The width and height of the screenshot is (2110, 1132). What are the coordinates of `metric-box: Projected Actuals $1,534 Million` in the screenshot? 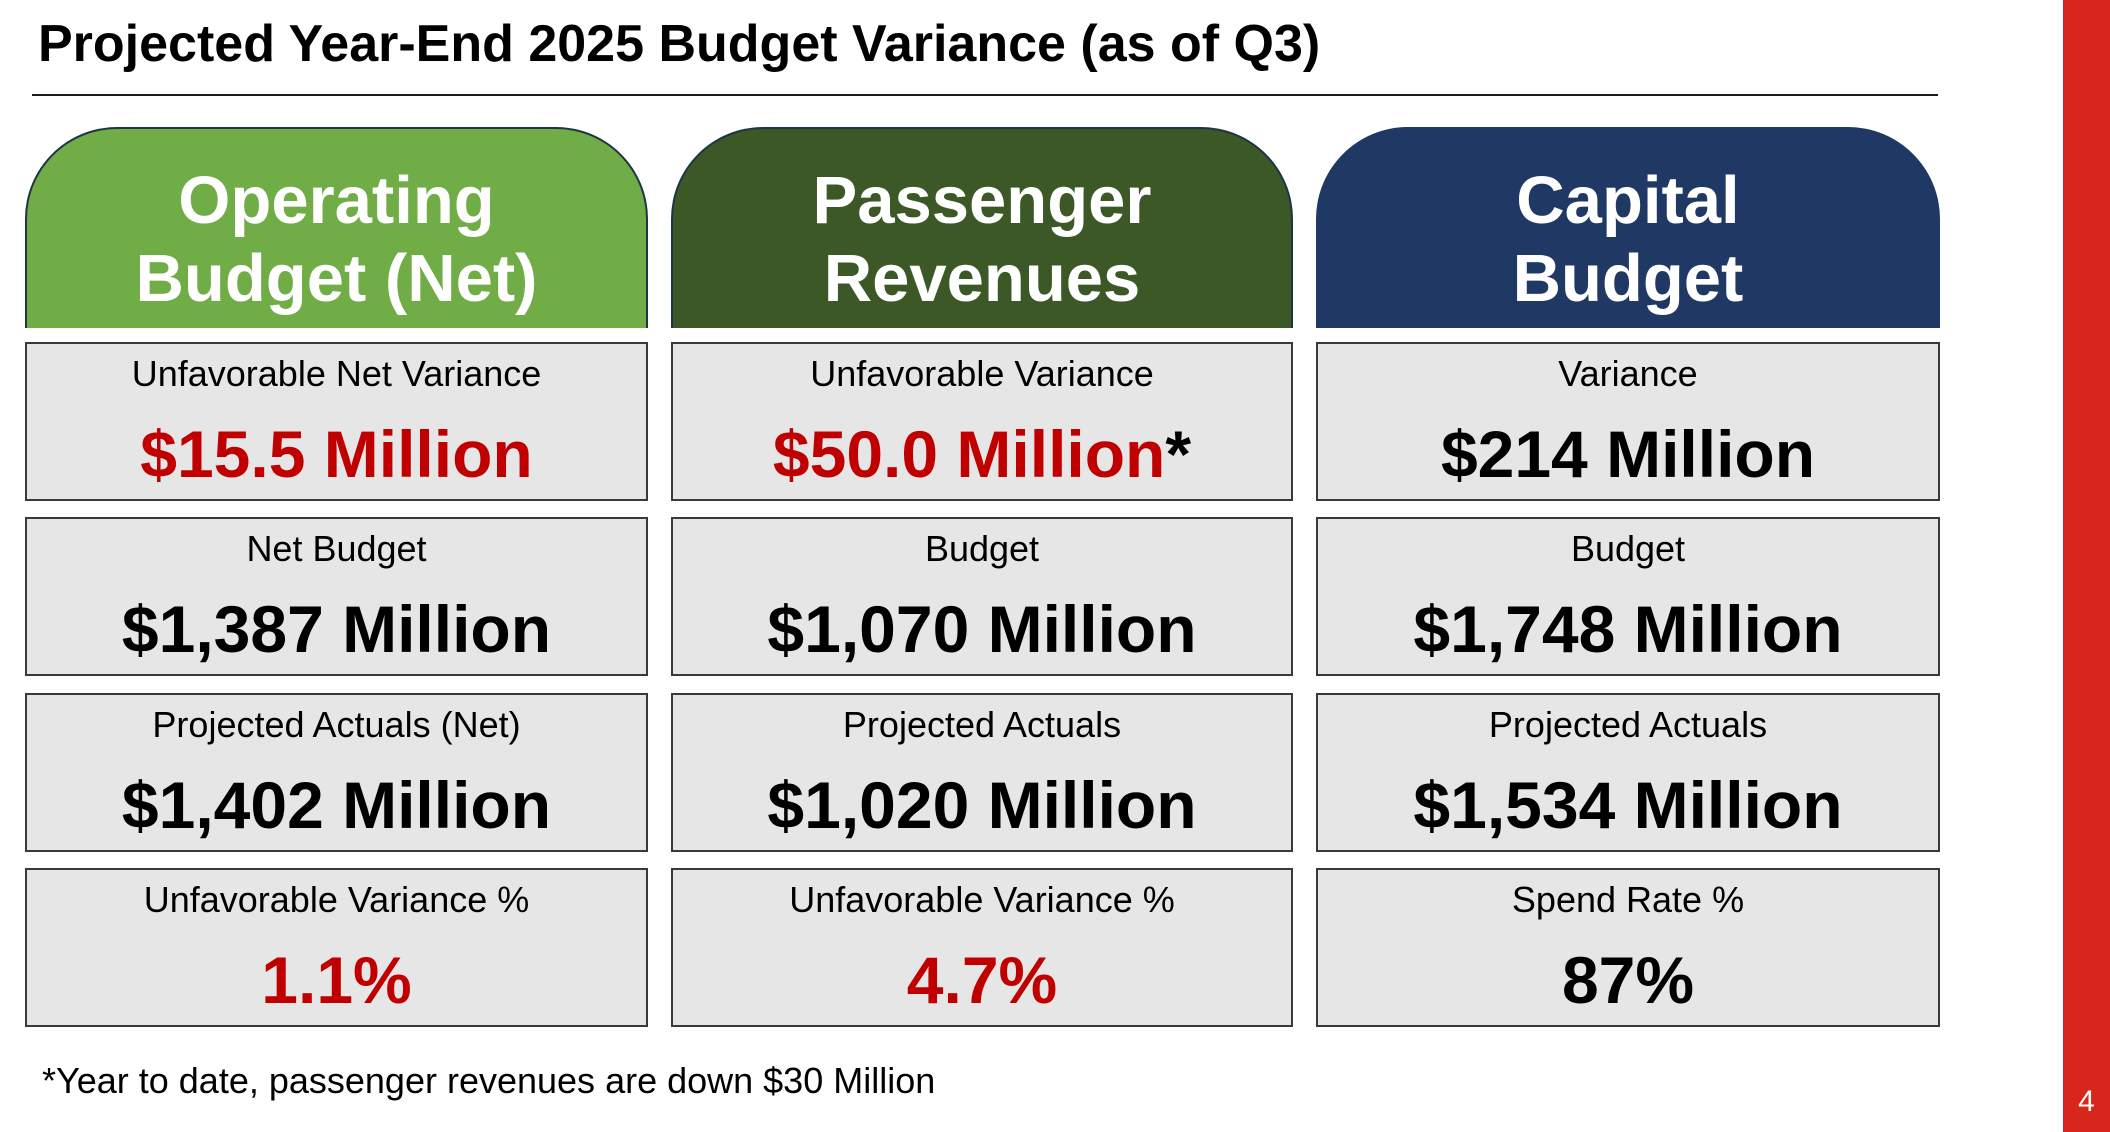 It's located at (1628, 772).